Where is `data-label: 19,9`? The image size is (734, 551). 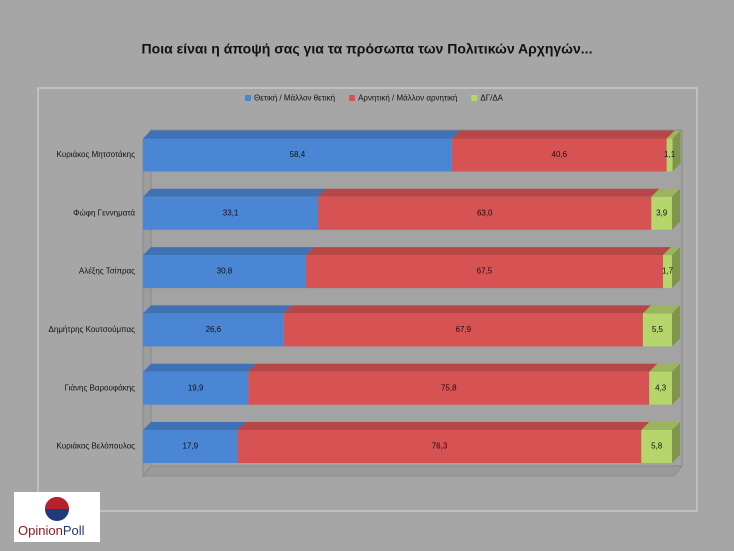
data-label: 19,9 is located at coordinates (196, 387).